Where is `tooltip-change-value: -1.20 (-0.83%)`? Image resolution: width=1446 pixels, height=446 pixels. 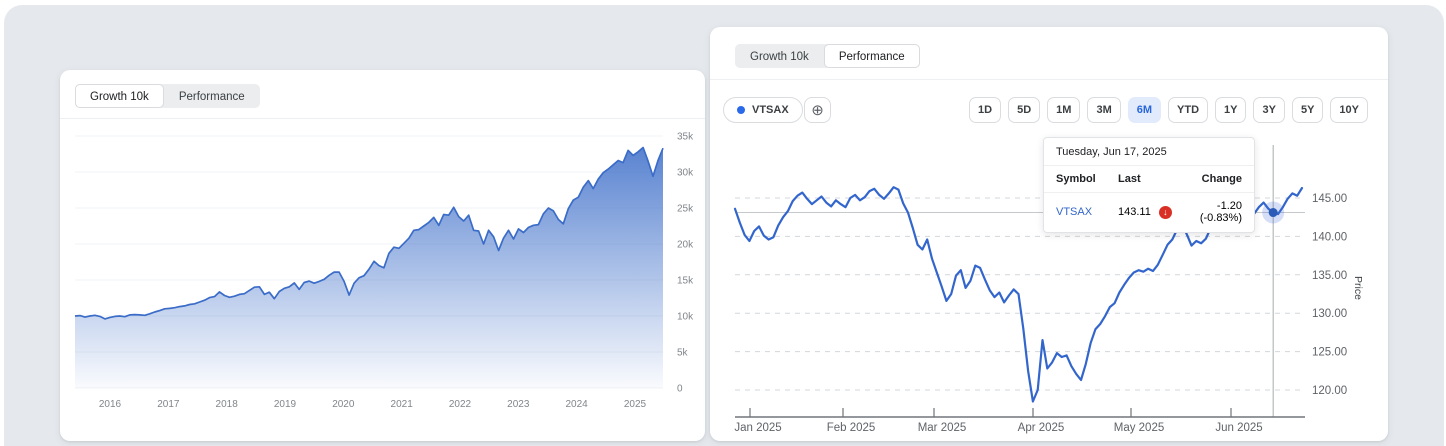
tooltip-change-value: -1.20 (-0.83%) is located at coordinates (1220, 212).